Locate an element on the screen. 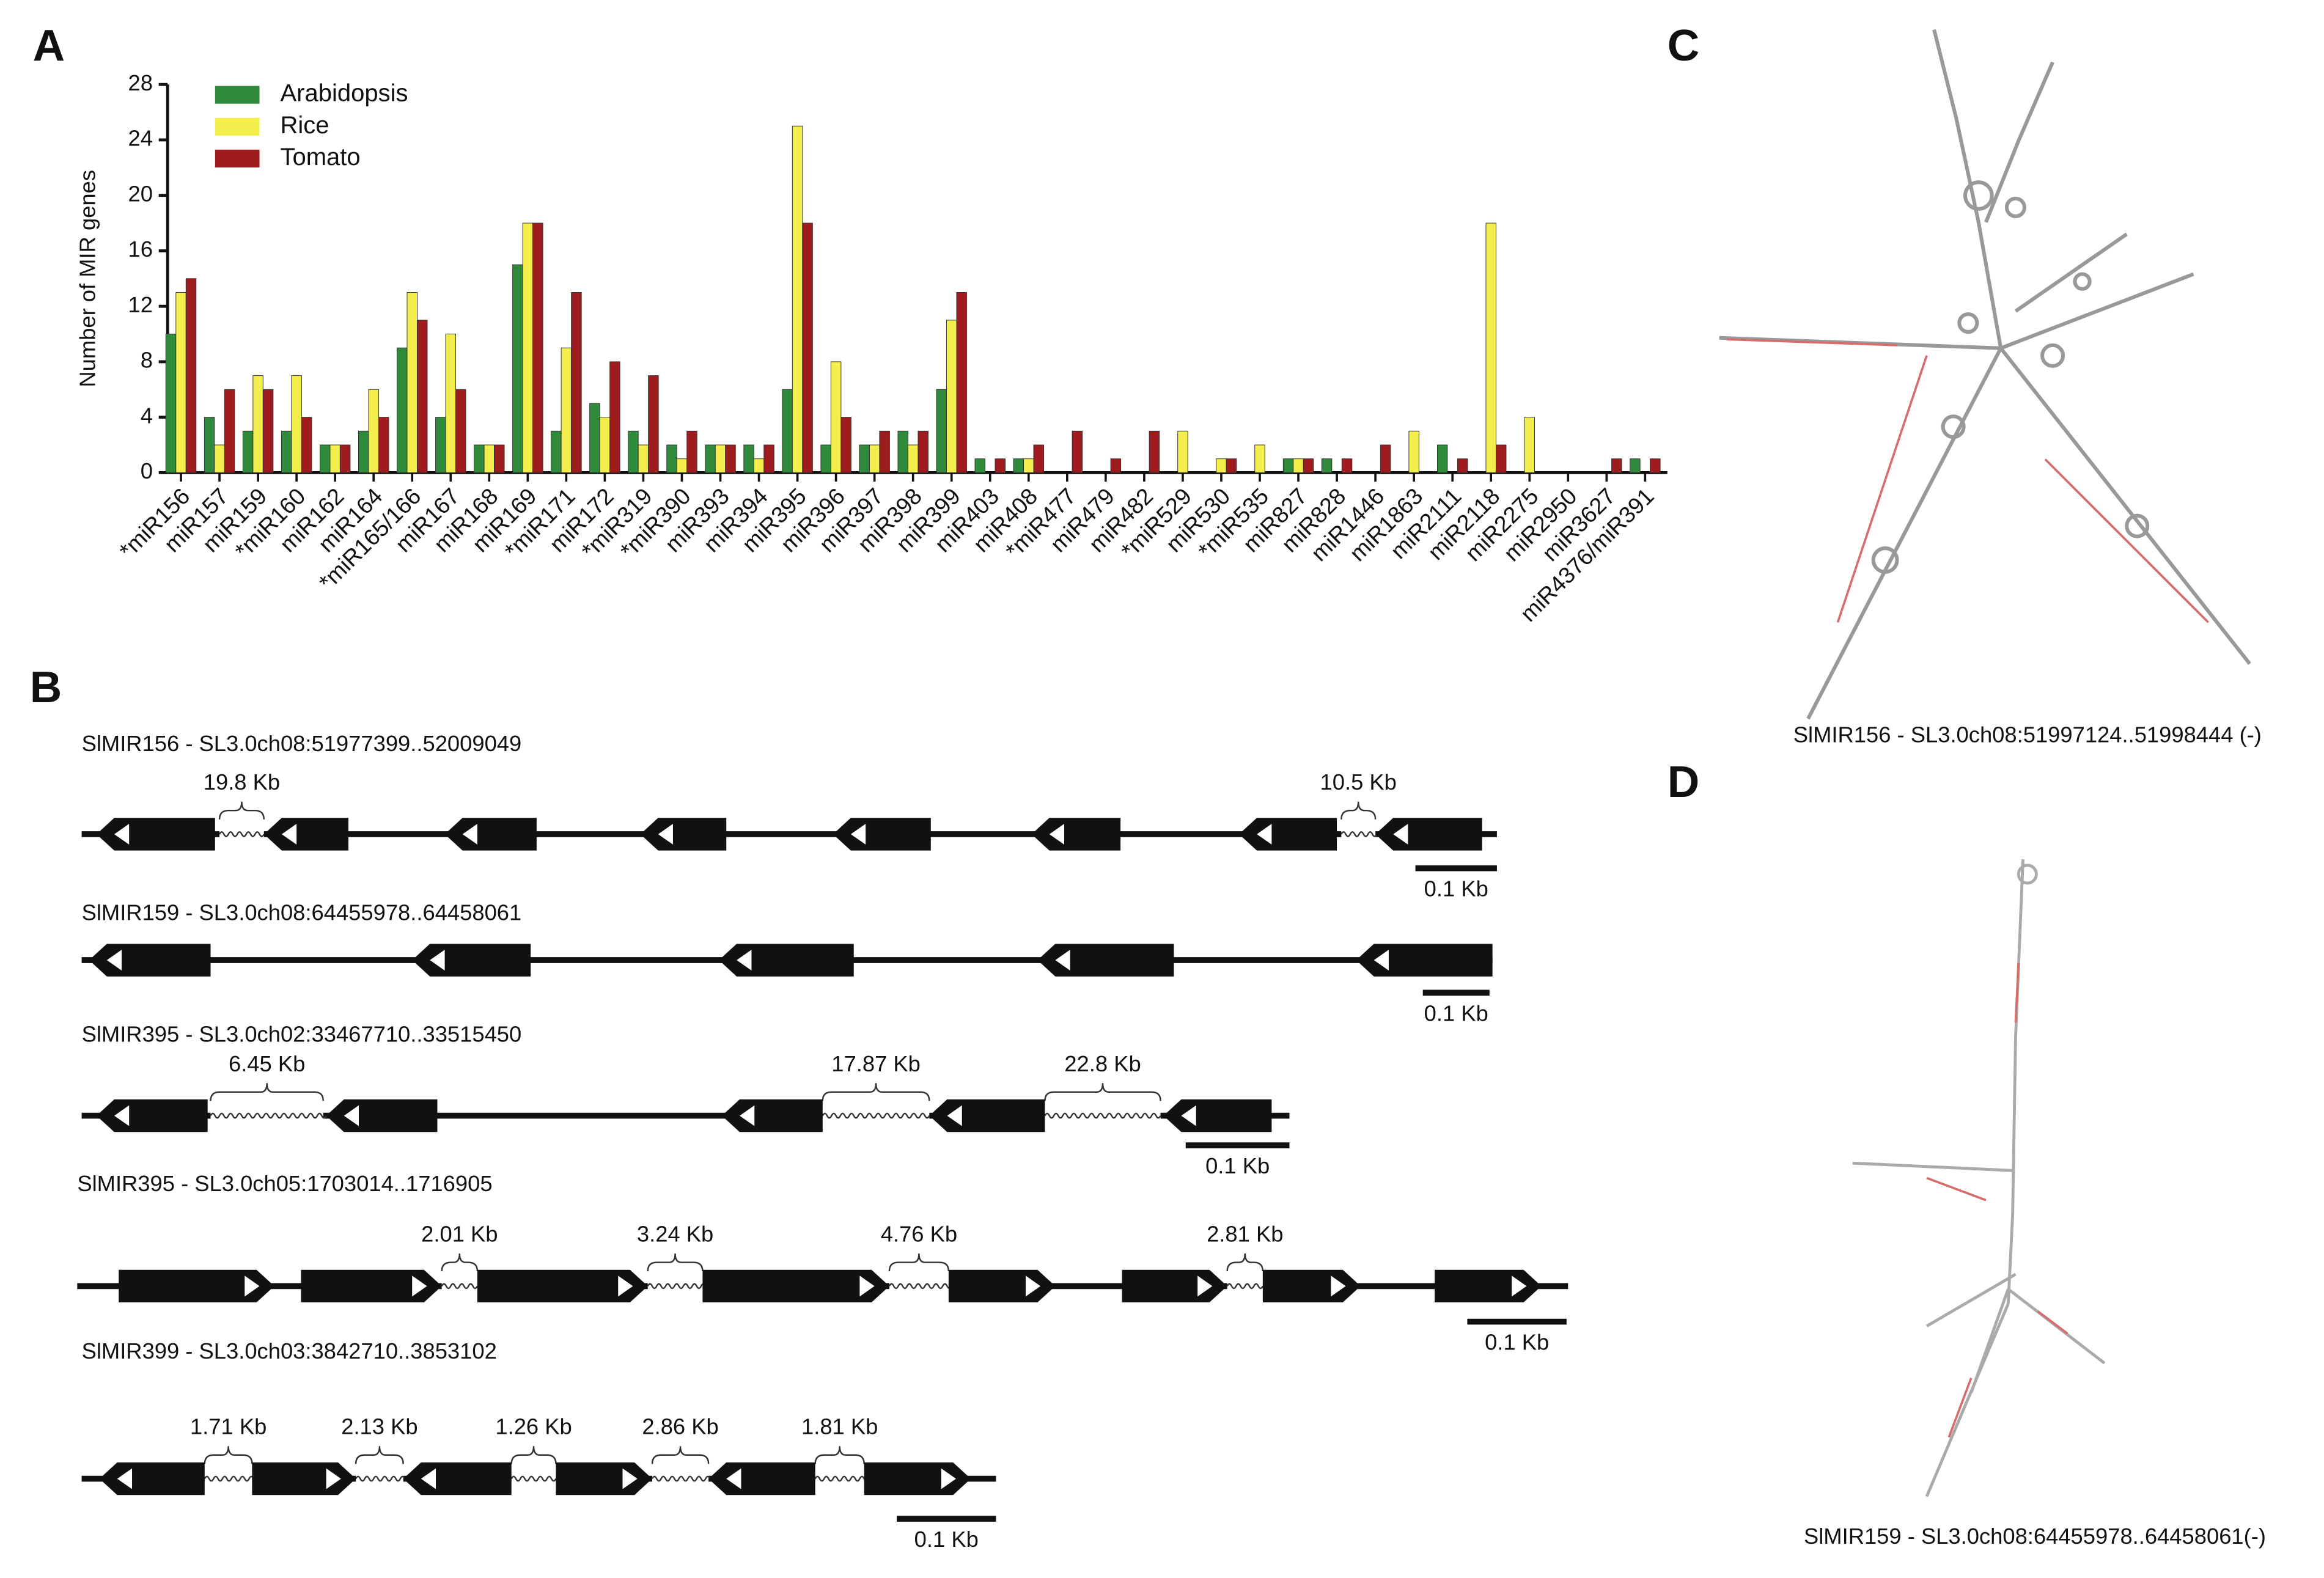 The image size is (2324, 1578). gene-title: SlMIR399 - SL3.0ch03:3842710..3853102 is located at coordinates (289, 1351).